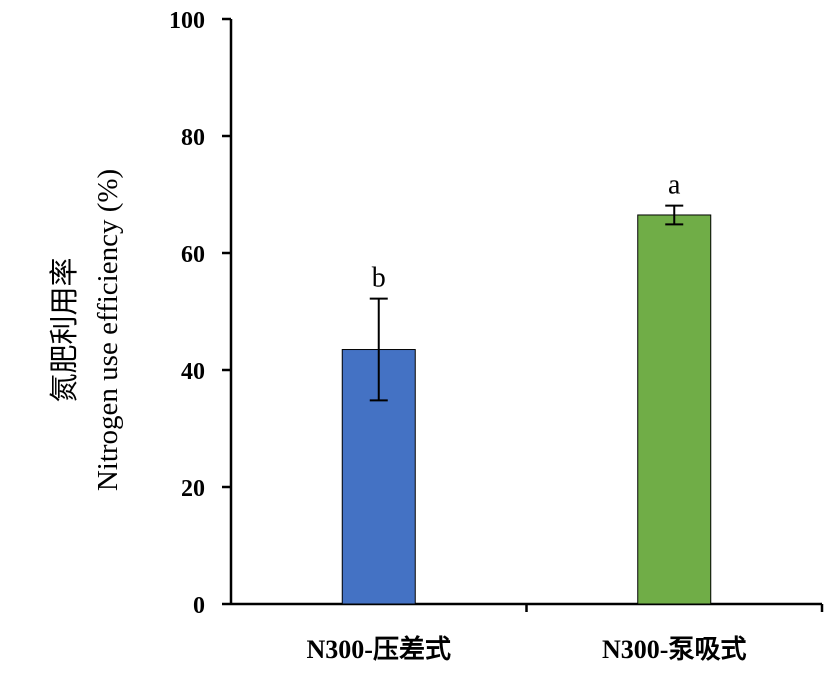  Describe the element at coordinates (193, 138) in the screenshot. I see `y-tick-label: 80` at that location.